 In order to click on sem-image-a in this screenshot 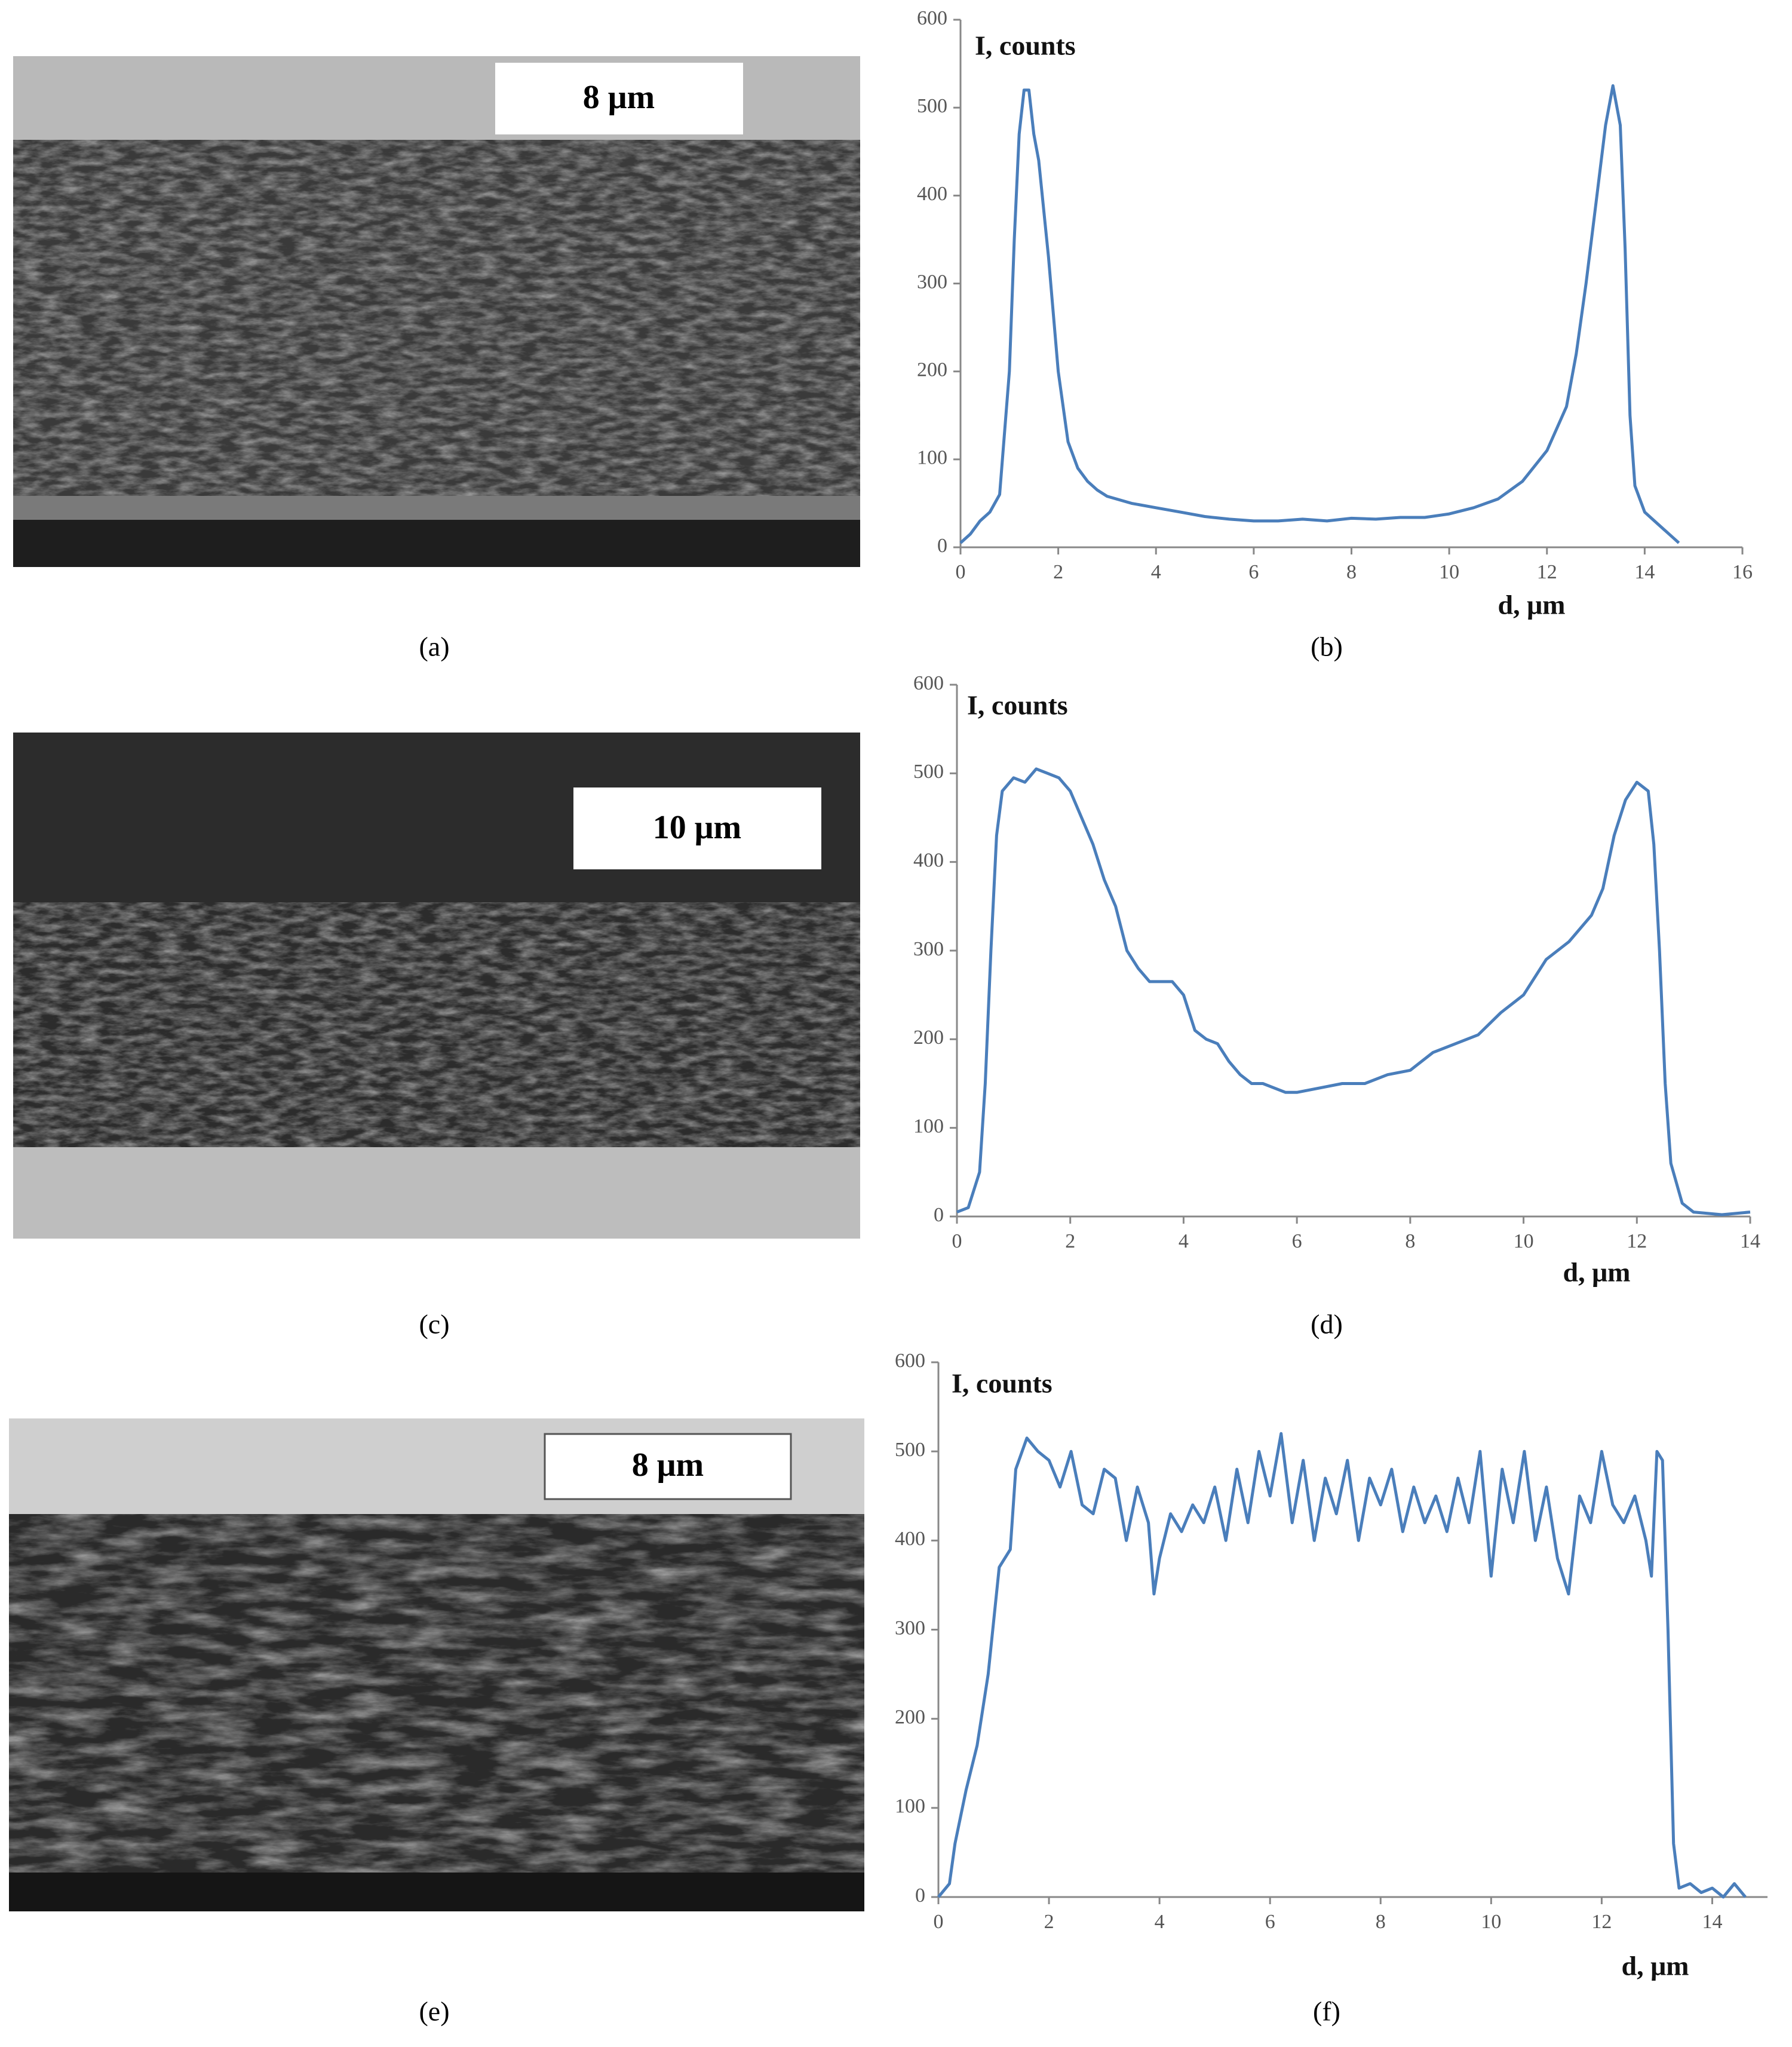, I will do `click(436, 311)`.